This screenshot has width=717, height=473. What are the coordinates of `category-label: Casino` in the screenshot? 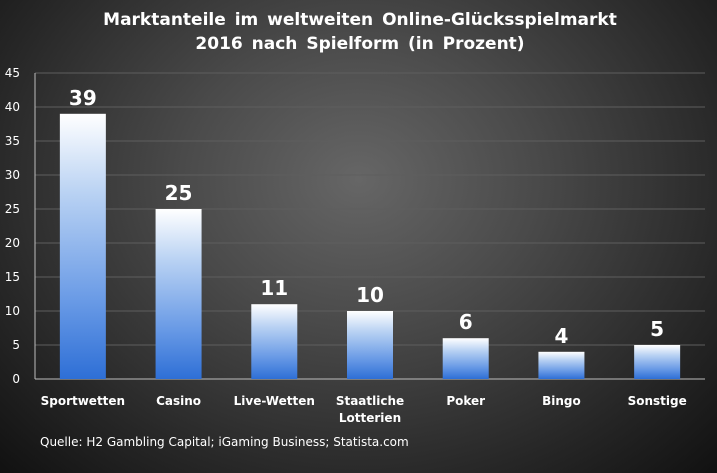 It's located at (178, 401).